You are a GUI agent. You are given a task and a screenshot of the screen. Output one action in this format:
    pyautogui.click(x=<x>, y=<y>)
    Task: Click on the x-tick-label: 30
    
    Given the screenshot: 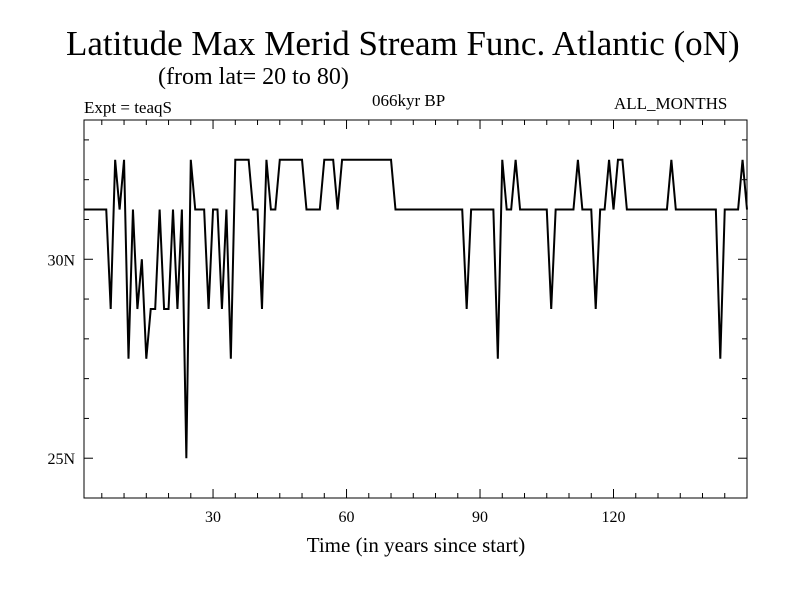 What is the action you would take?
    pyautogui.click(x=213, y=517)
    